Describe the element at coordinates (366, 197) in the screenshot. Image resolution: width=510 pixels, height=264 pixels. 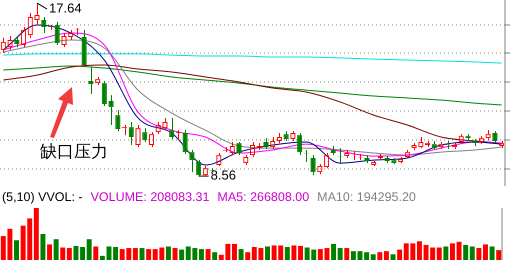
I see `text: MA10: 194295.20` at that location.